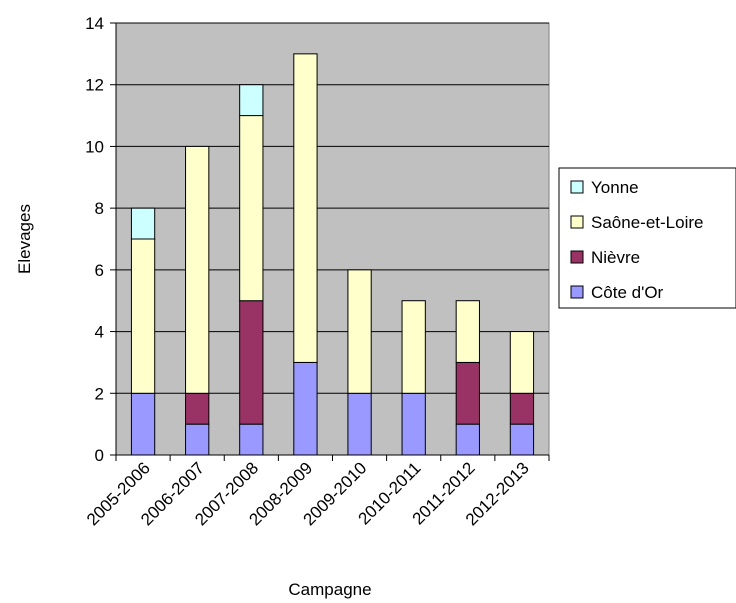 This screenshot has width=736, height=603. I want to click on y-tick-label: 14, so click(94, 23).